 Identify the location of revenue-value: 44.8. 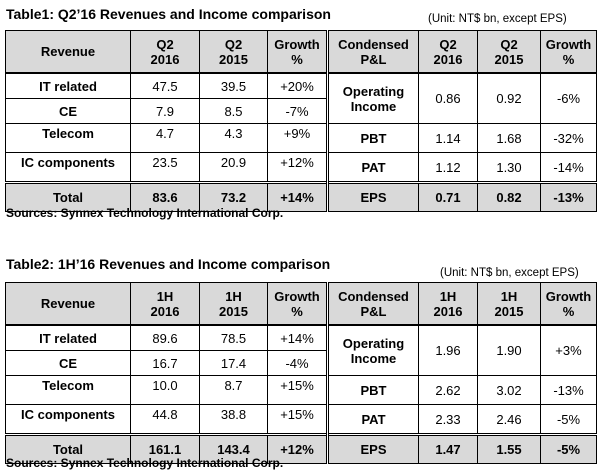
(165, 419).